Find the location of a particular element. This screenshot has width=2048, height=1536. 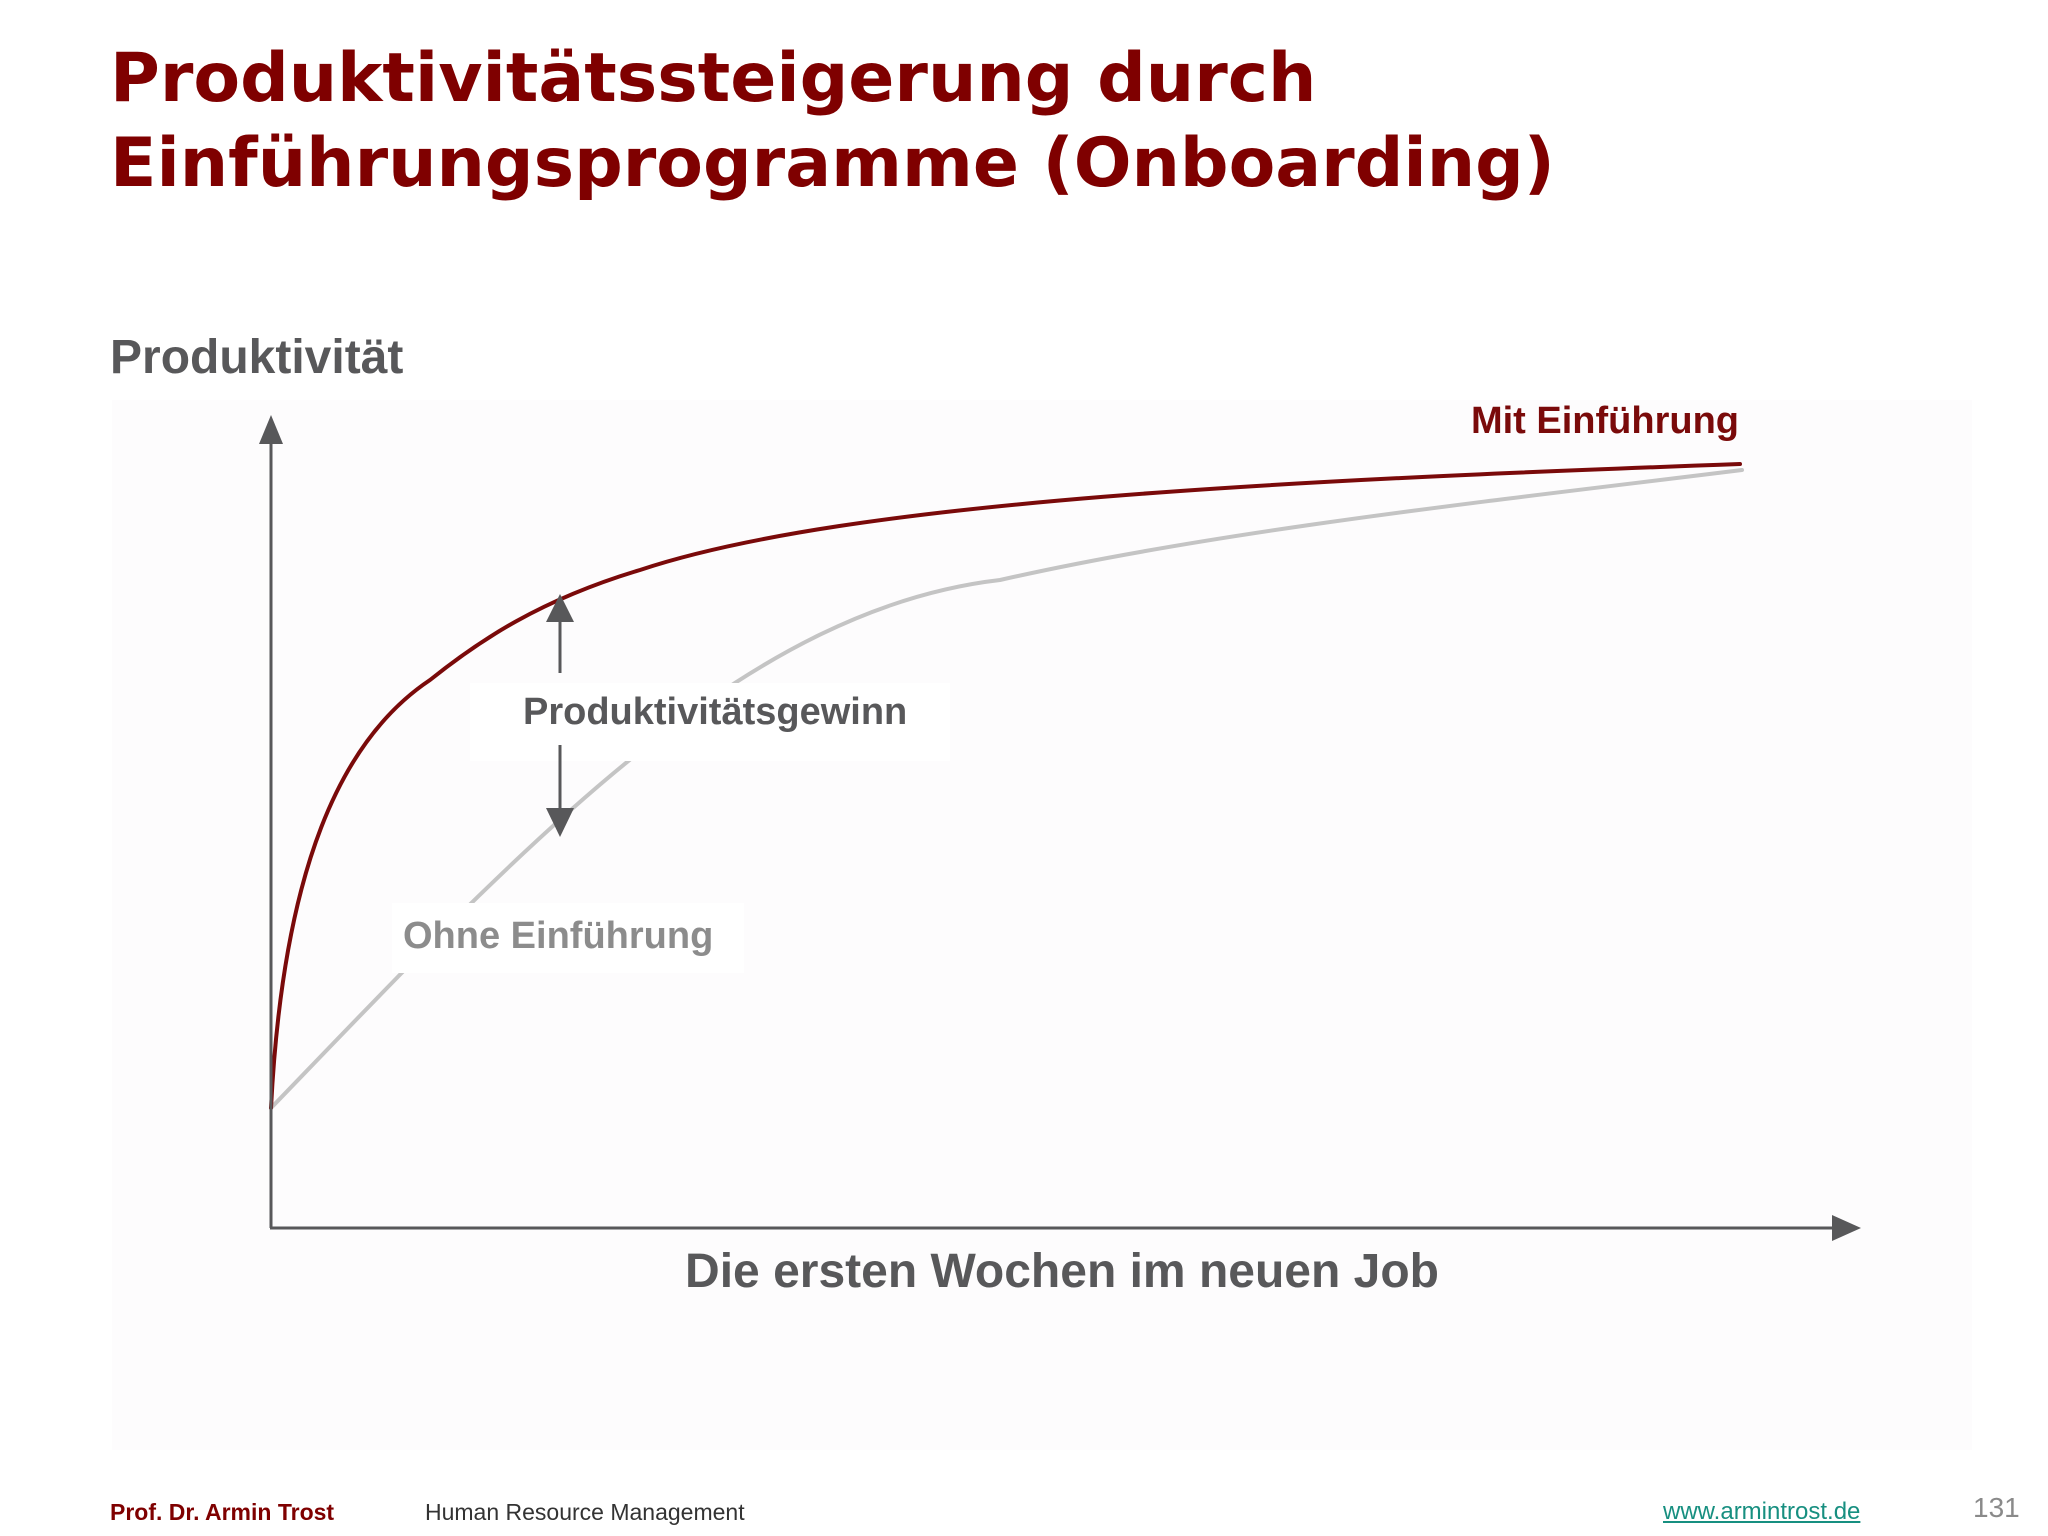

curve-without-label: Ohne Einführung is located at coordinates (558, 936).